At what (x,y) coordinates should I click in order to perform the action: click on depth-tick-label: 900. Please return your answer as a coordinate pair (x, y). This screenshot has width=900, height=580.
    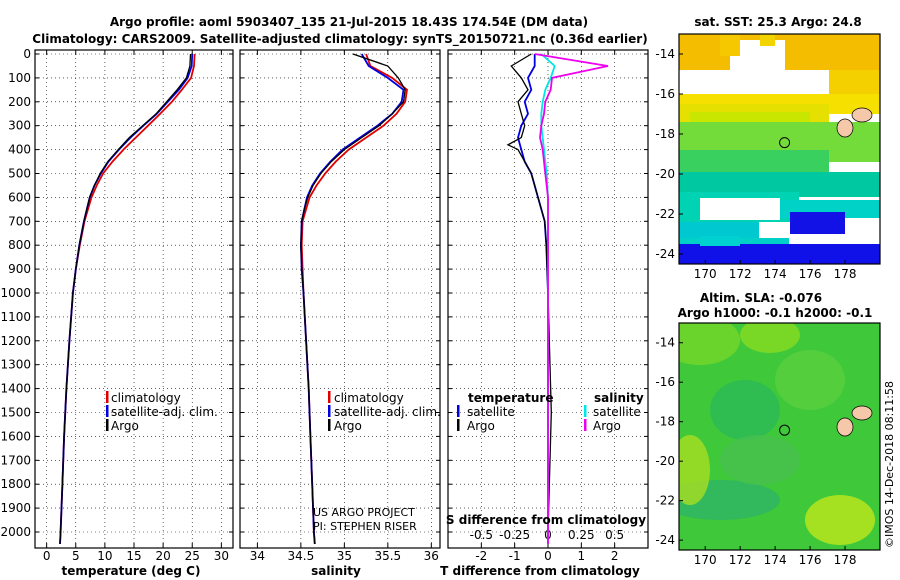
    Looking at the image, I should click on (19, 269).